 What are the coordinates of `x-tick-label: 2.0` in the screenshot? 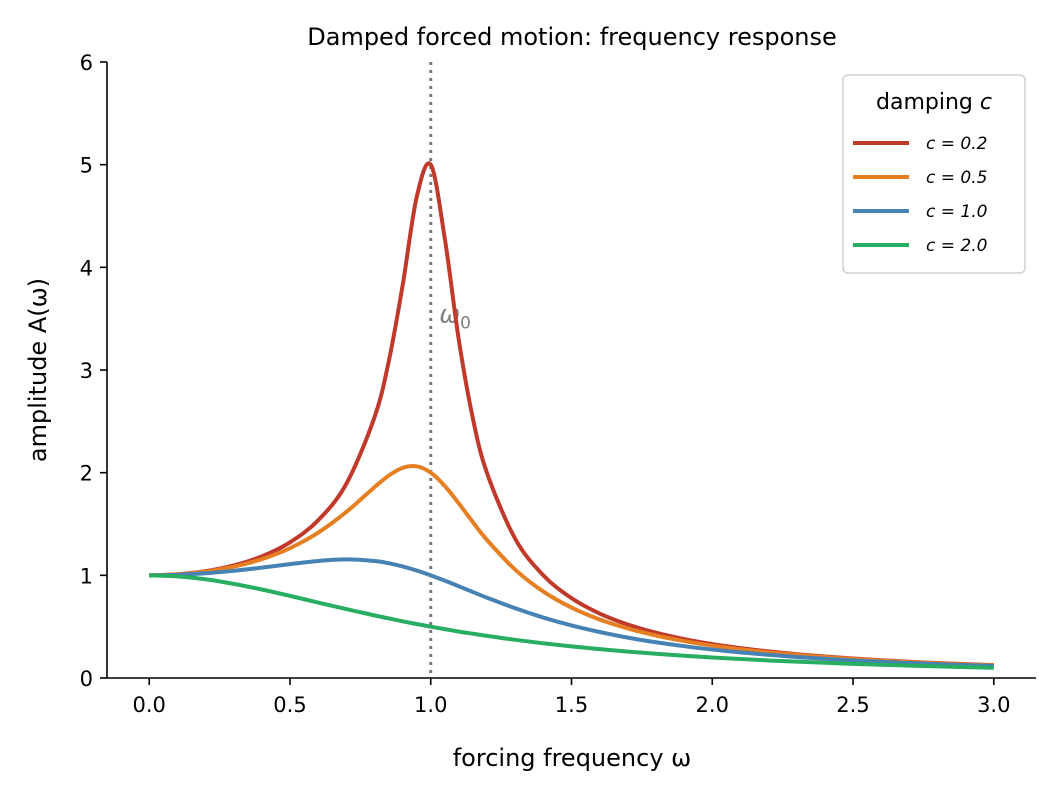 It's located at (712, 705).